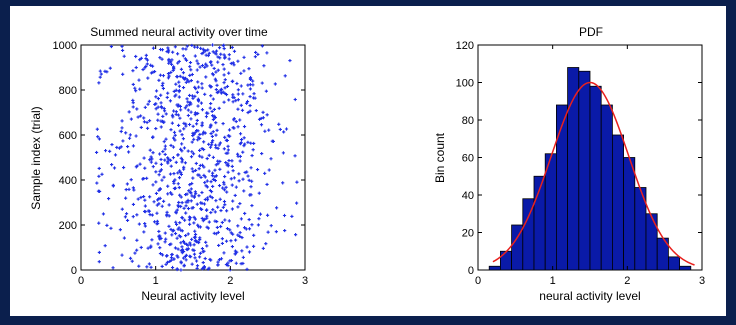  Describe the element at coordinates (618, 202) in the screenshot. I see `histogram-bar` at that location.